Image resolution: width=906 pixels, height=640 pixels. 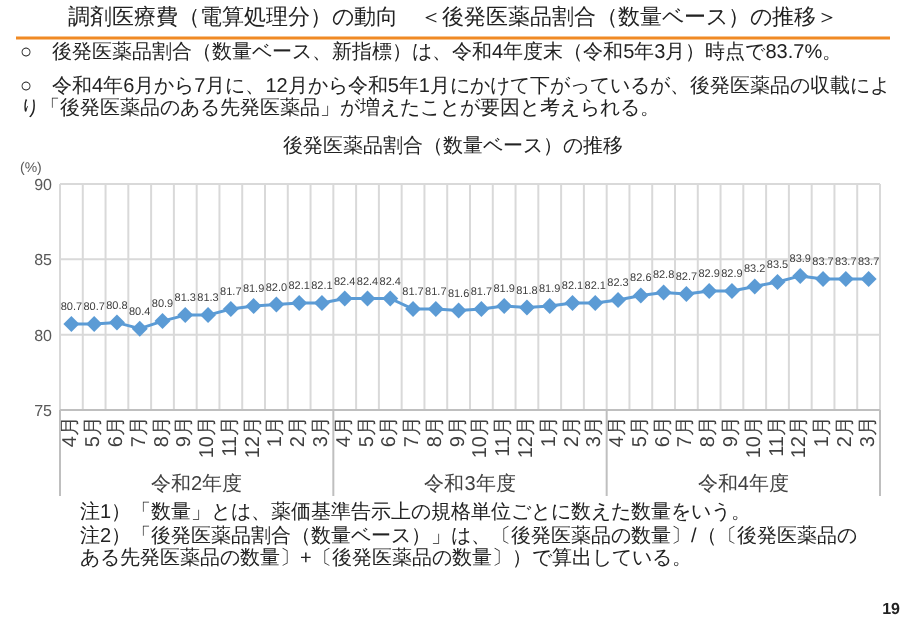 What do you see at coordinates (455, 98) in the screenshot?
I see `annotation: ○ 令和4年6月から7月に、12月から令和5年1月にかけて下がっているが、後発医薬品の収載により「後発医薬品のある先発医薬品」が増えたことが要因と考えられる。` at bounding box center [455, 98].